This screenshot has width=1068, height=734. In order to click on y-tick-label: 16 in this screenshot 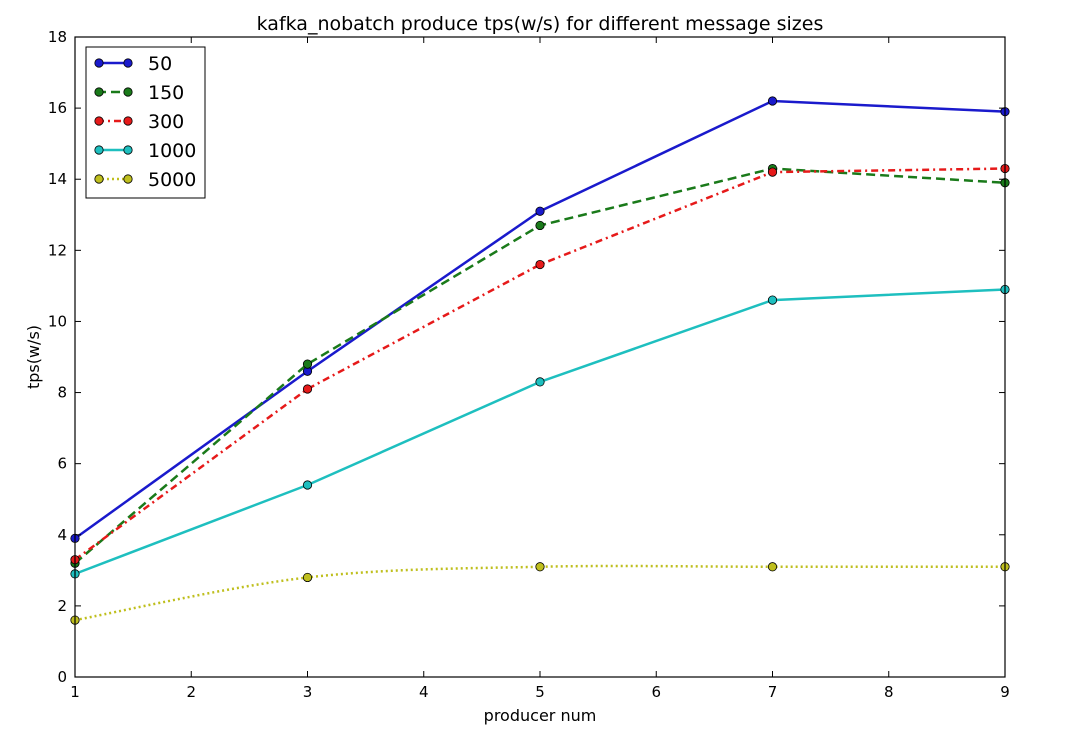, I will do `click(57, 108)`.